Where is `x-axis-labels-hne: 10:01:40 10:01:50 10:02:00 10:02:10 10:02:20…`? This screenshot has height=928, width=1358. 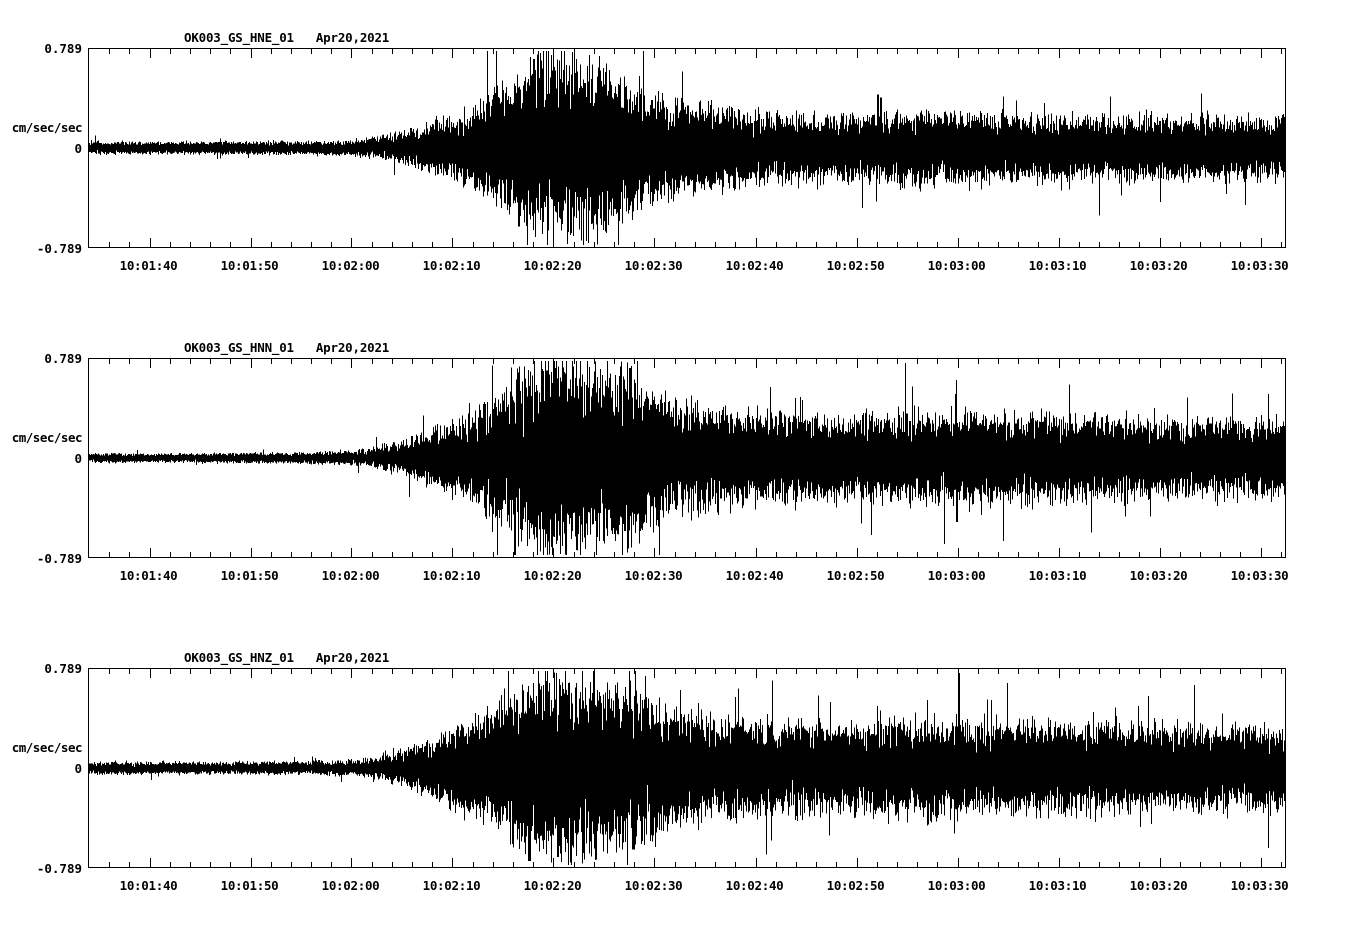
x-axis-labels-hne: 10:01:40 10:01:50 10:02:00 10:02:10 10:02:20… is located at coordinates (688, 270).